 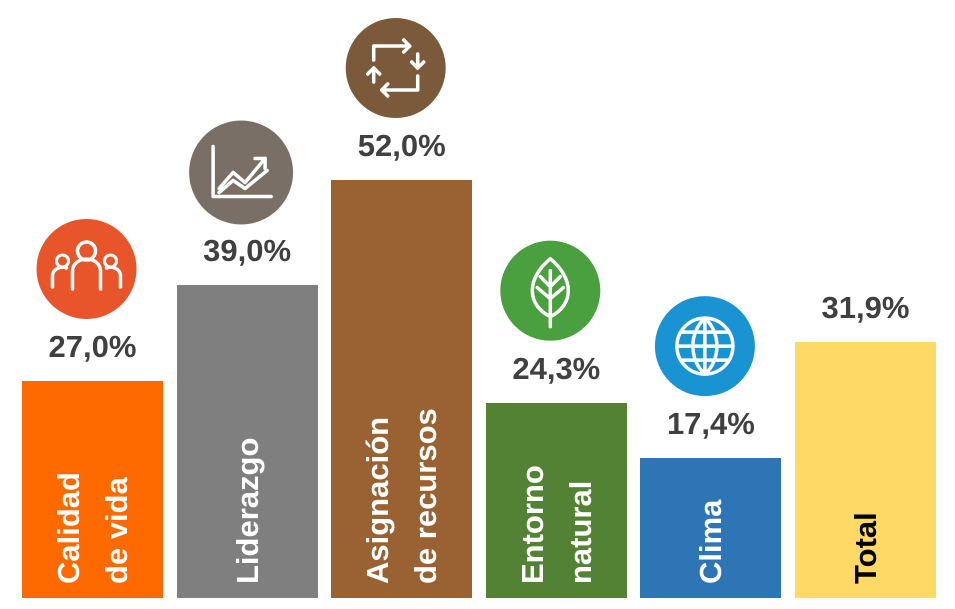 I want to click on category-label: Total, so click(x=865, y=548).